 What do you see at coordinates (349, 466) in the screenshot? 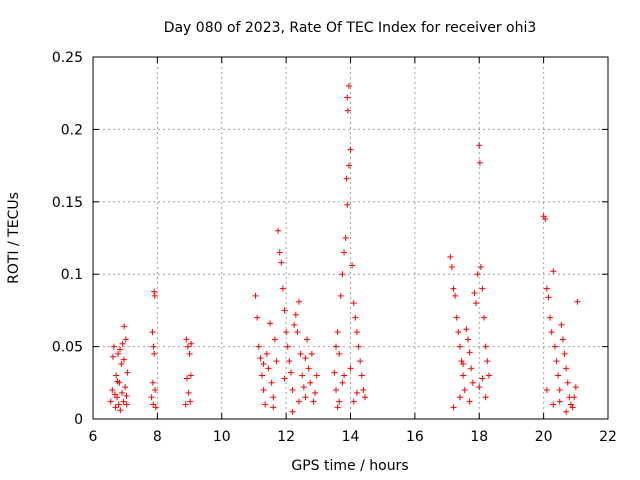
I see `x-axis-label: GPS time / hours` at bounding box center [349, 466].